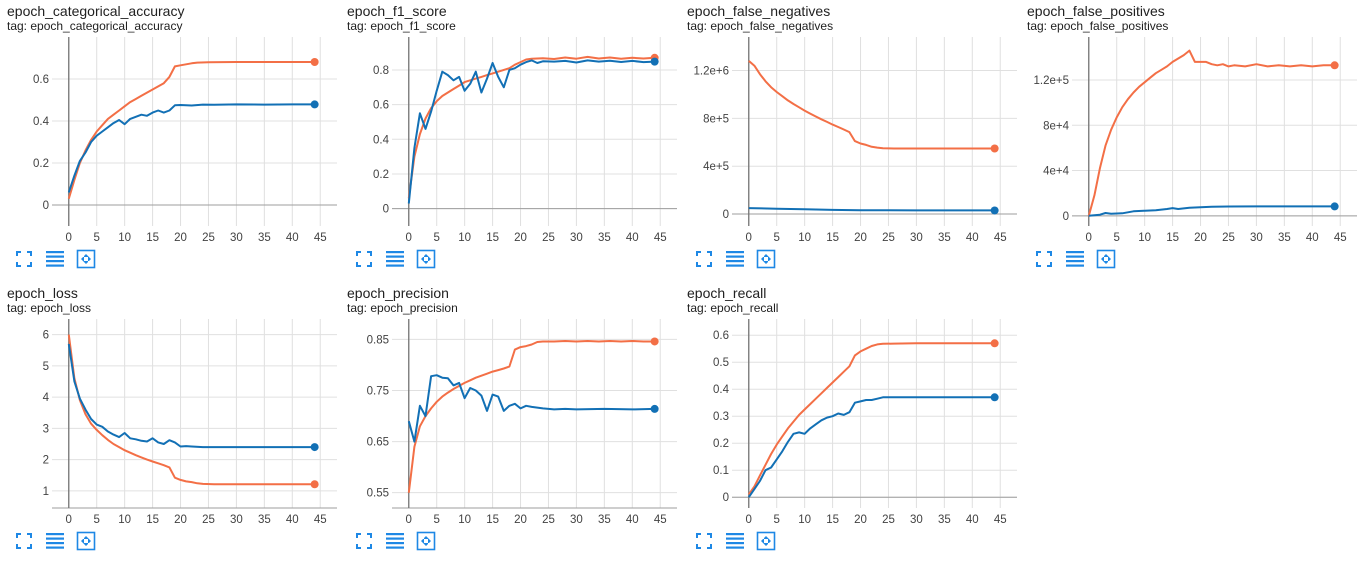 Image resolution: width=1371 pixels, height=564 pixels. I want to click on gridlines, so click(534, 413).